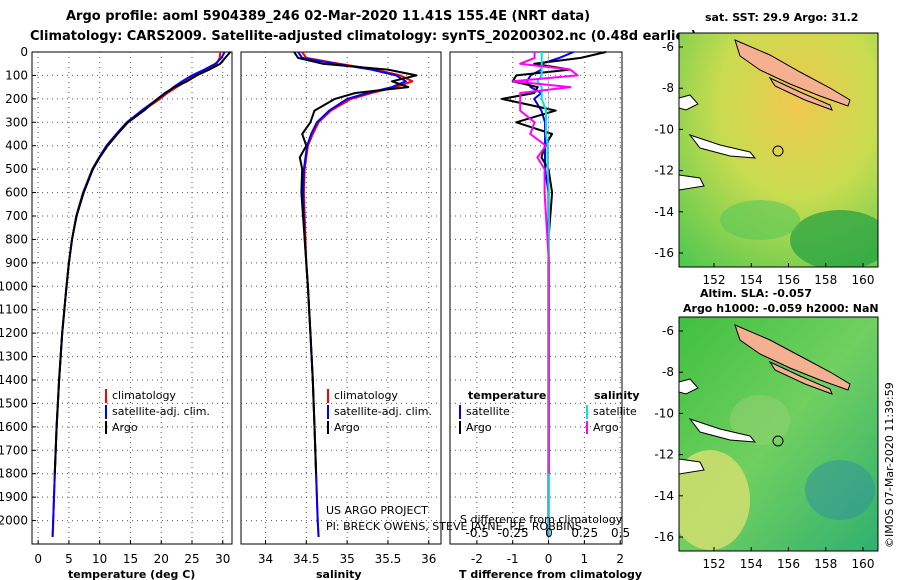 This screenshot has width=900, height=580. Describe the element at coordinates (14, 521) in the screenshot. I see `depth-tick-label: 2000` at that location.